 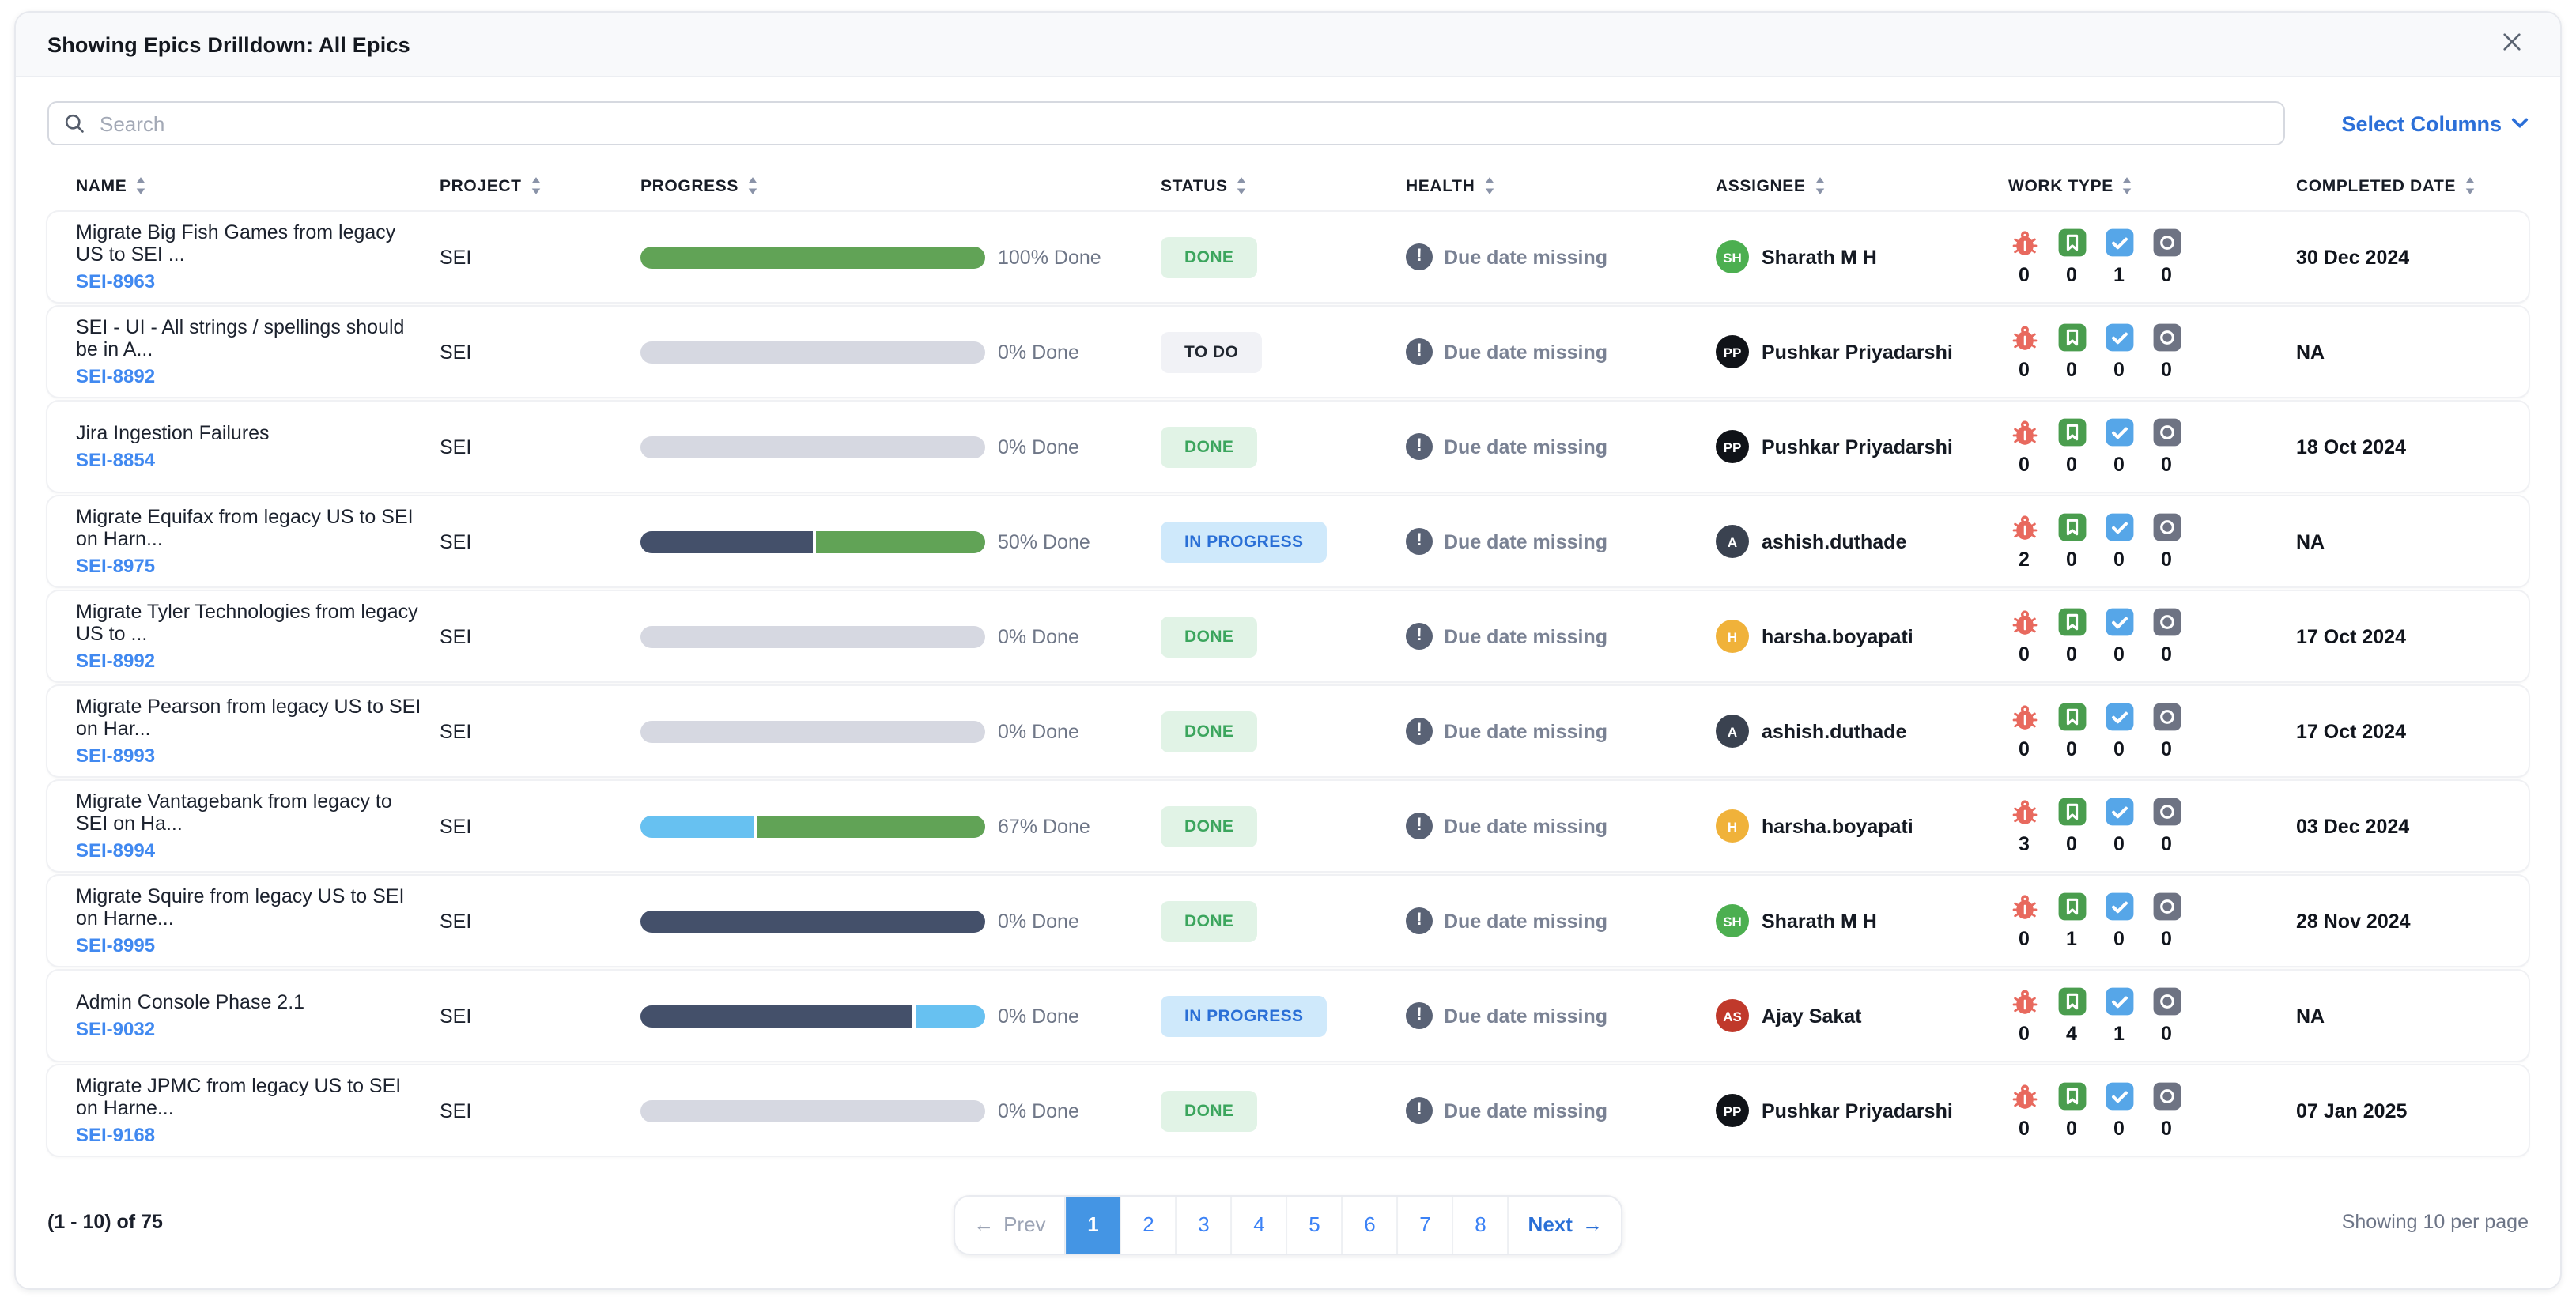 I want to click on toolbar: Select Columns, so click(x=1288, y=123).